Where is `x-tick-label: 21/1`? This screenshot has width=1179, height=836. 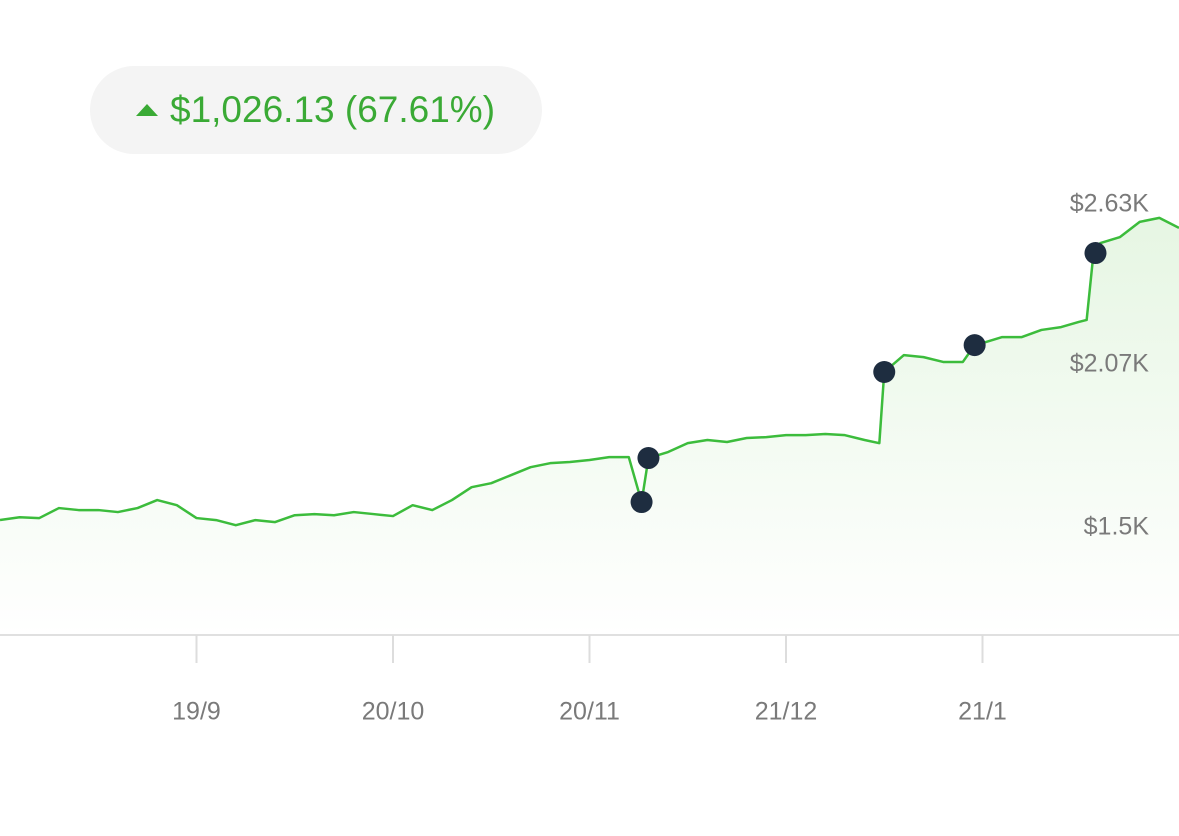 x-tick-label: 21/1 is located at coordinates (982, 712).